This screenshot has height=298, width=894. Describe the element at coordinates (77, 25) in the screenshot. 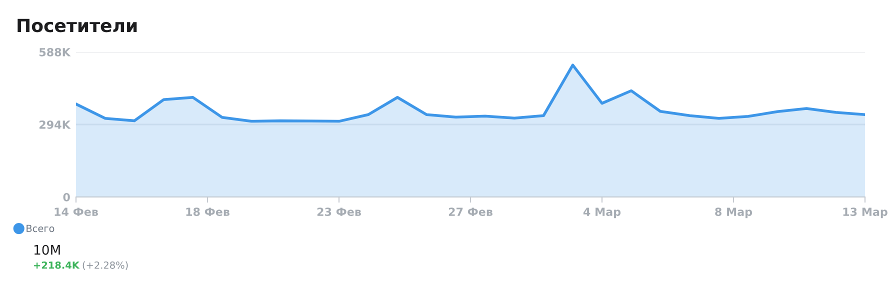

I see `chart-title: Посетители` at that location.